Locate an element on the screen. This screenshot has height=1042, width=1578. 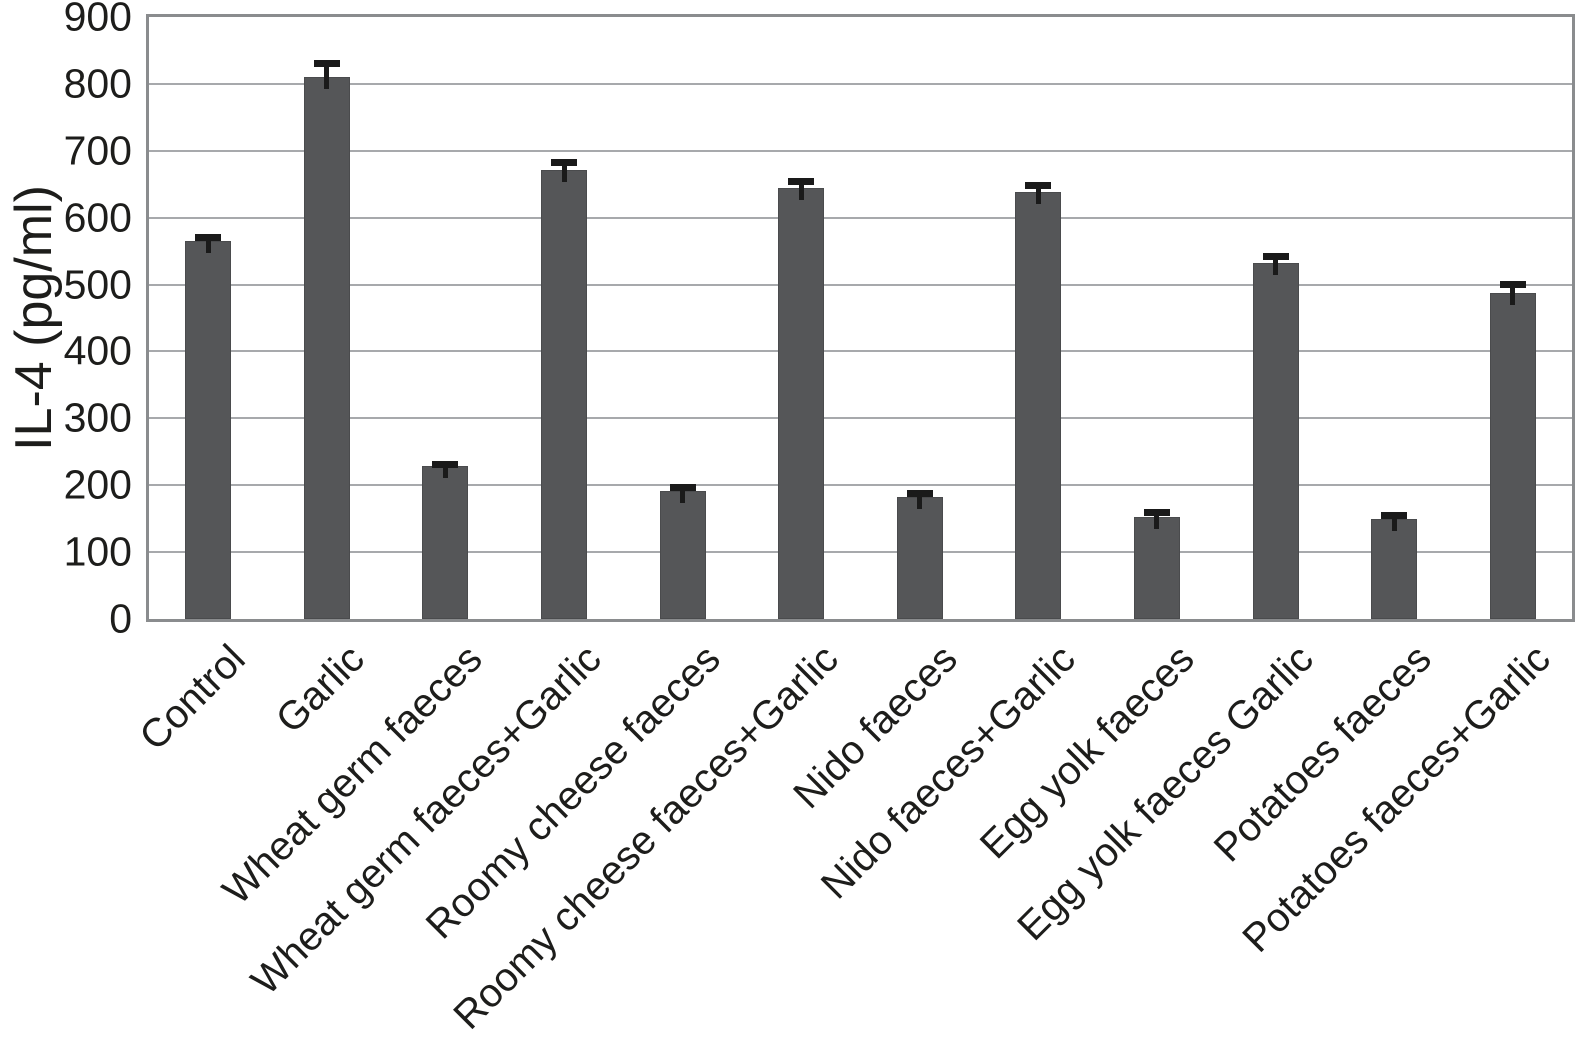
y-tick-label-500: 500 is located at coordinates (97, 284).